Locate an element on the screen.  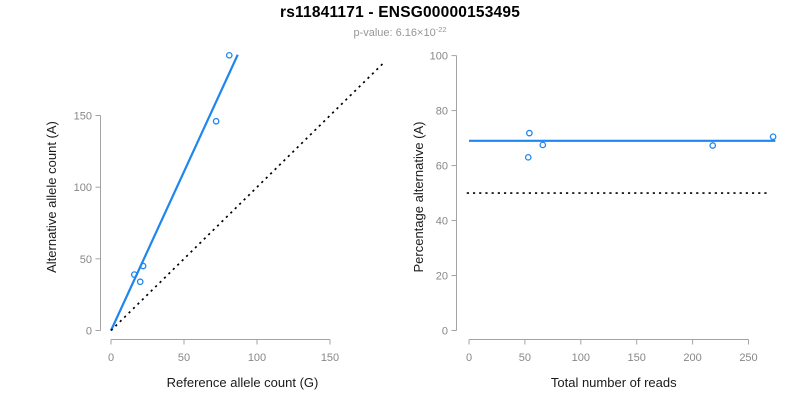
pvalue-text: p-value: 6.16×10 is located at coordinates (394, 33).